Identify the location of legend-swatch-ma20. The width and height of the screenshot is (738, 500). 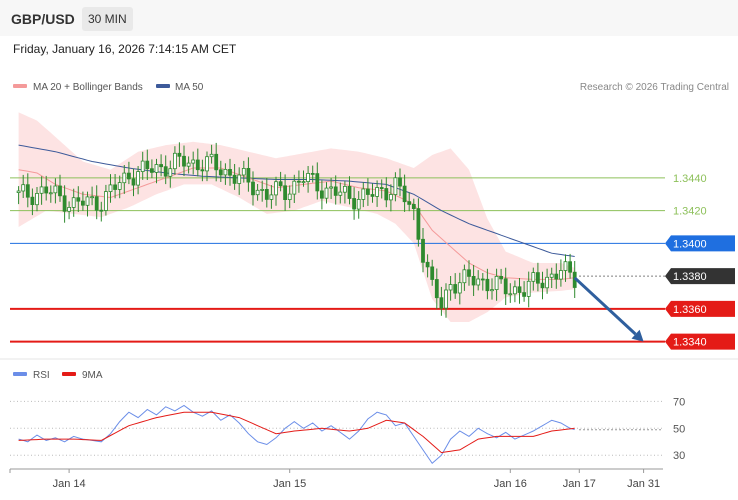
(20, 86).